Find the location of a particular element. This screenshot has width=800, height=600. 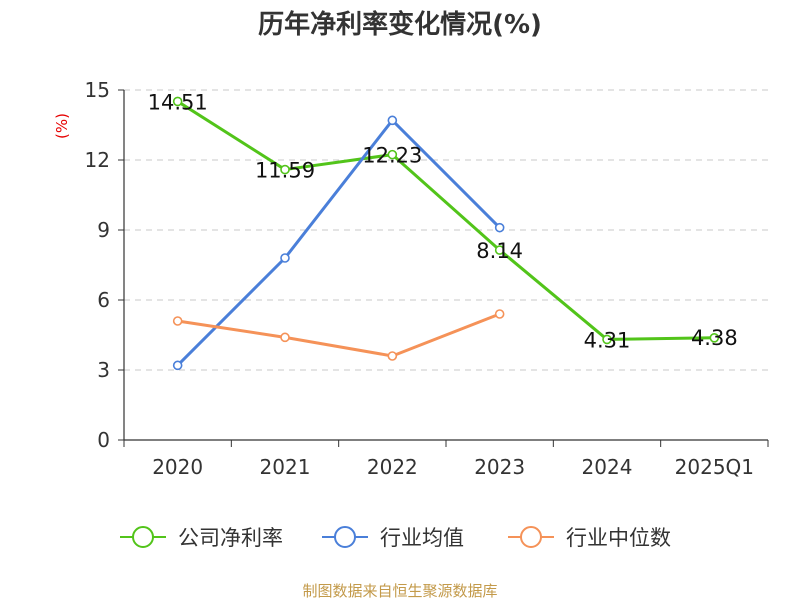

data-label: 12.23 is located at coordinates (392, 156).